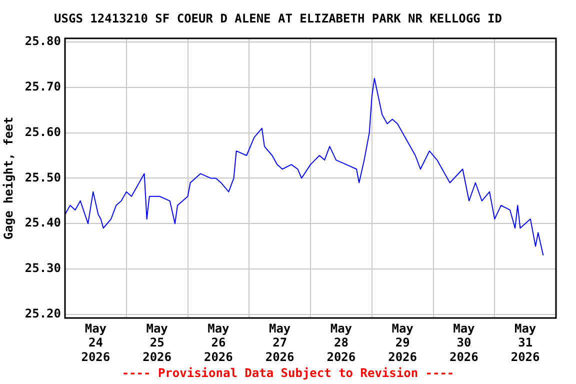 The height and width of the screenshot is (384, 576). Describe the element at coordinates (341, 342) in the screenshot. I see `x-tick-label: May 28 2026` at that location.